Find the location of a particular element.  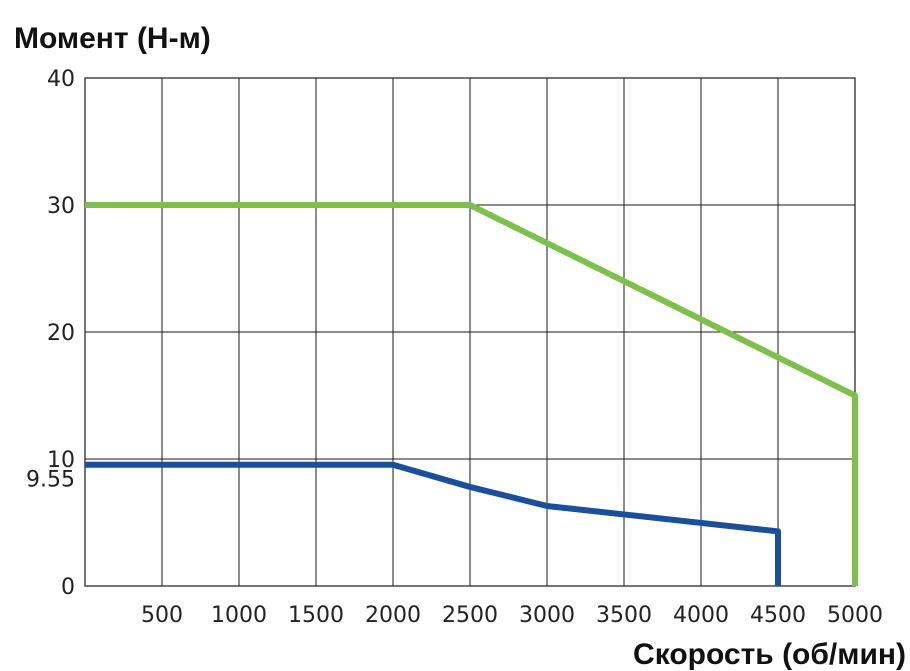

y-axis-title: Момент (Н-м) is located at coordinates (112, 38).